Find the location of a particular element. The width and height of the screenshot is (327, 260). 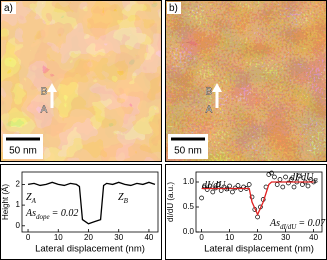

annotation: Asdope = 0.02 is located at coordinates (51, 214).